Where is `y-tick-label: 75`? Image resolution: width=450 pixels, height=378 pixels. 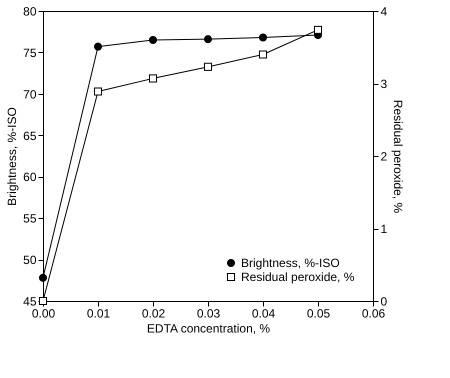 y-tick-label: 75 is located at coordinates (30, 53).